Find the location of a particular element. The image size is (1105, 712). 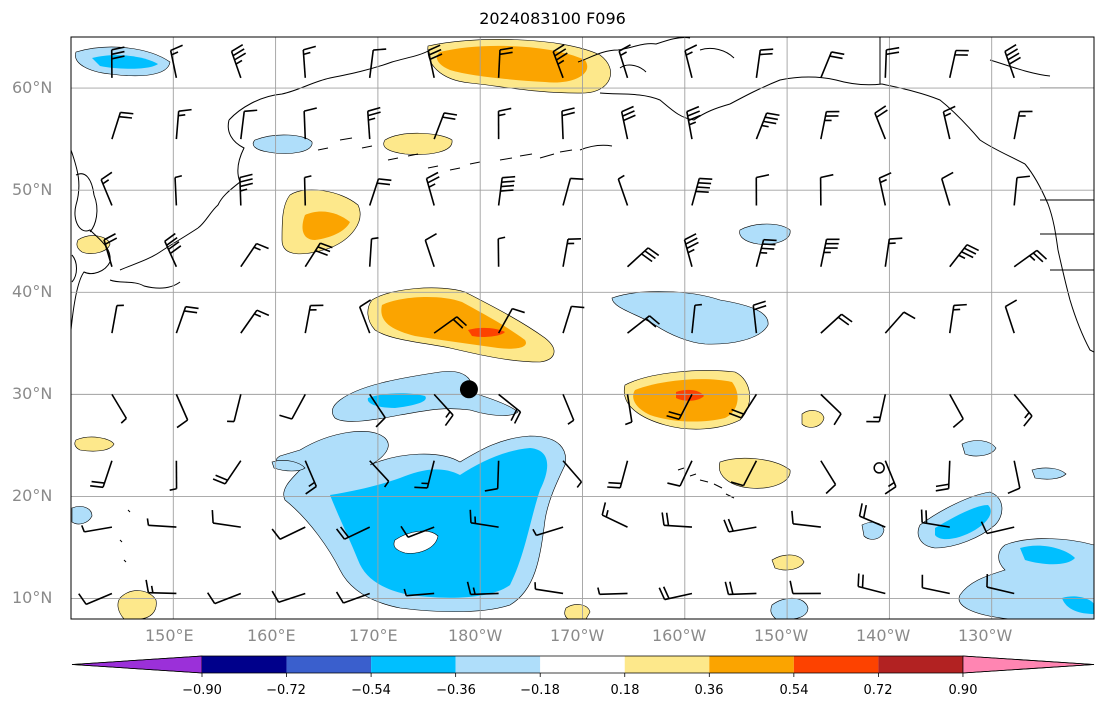

colorbar-tick-label: 0.36 is located at coordinates (709, 690).